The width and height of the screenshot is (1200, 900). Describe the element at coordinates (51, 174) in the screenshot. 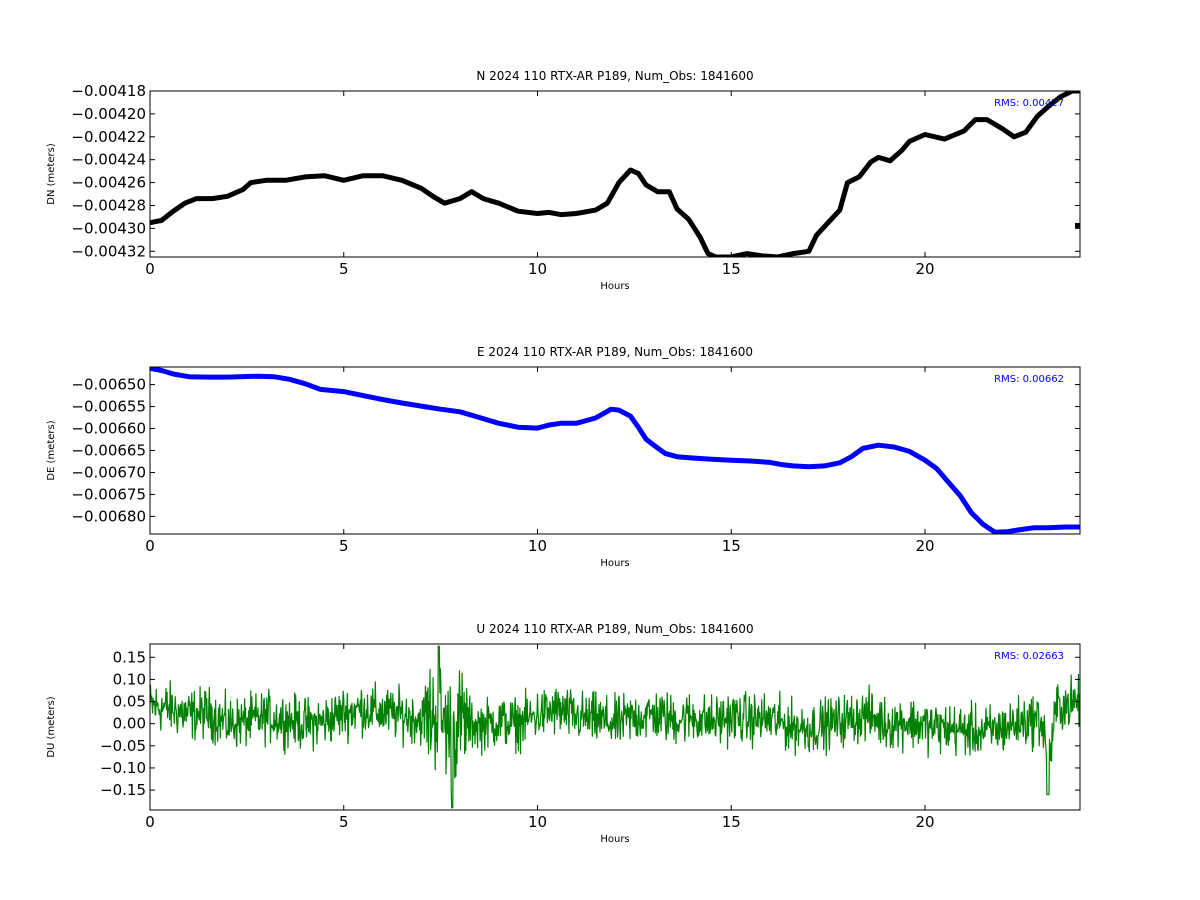

I see `y-axis-label: DN (meters)` at that location.